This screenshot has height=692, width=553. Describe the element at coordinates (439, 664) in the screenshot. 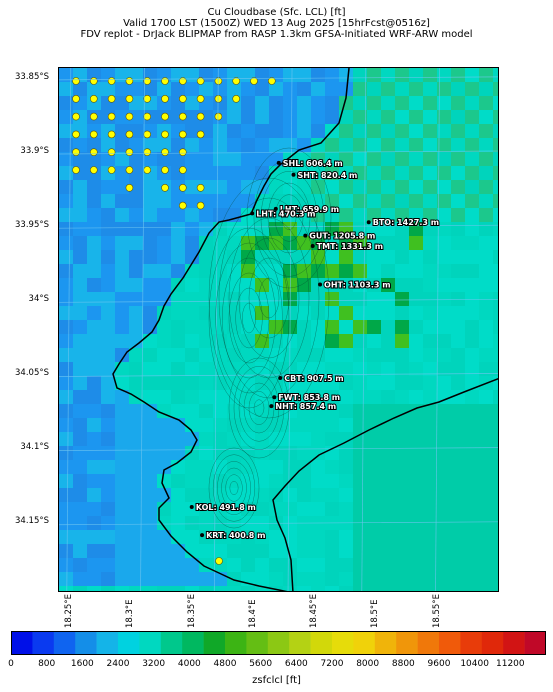

I see `colorbar-tick-label: 9600` at that location.